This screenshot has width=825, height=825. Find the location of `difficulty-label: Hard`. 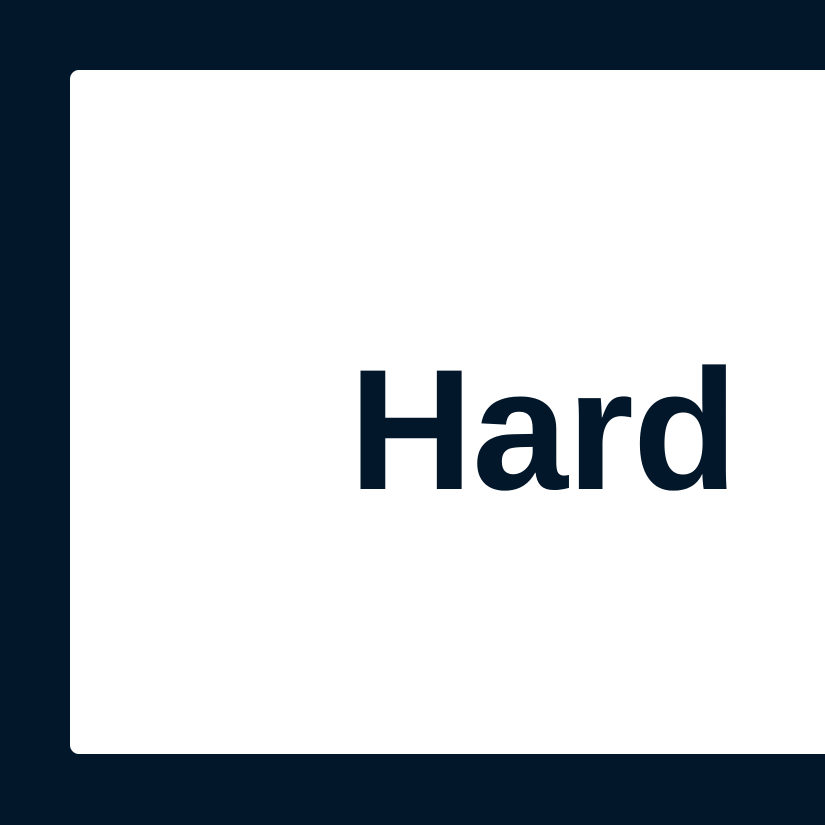

difficulty-label: Hard is located at coordinates (543, 430).